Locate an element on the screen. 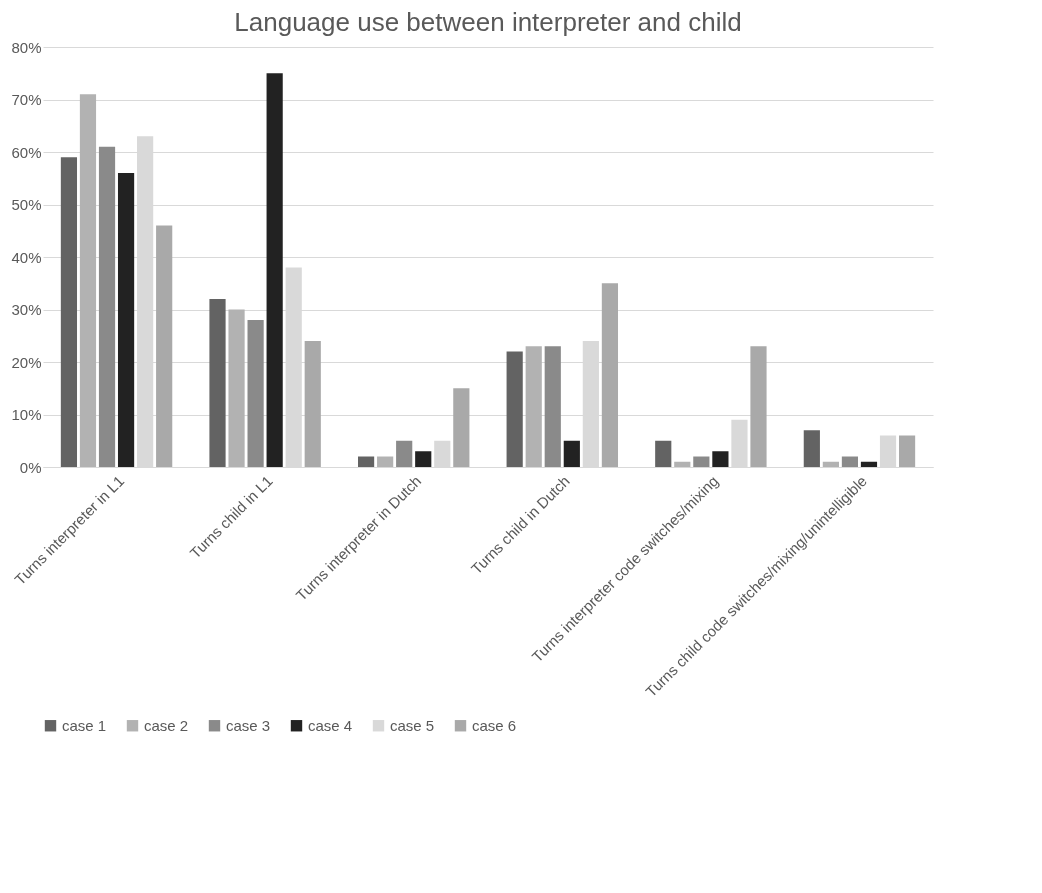 The width and height of the screenshot is (1042, 893). y-tick-label: 20% is located at coordinates (26, 362).